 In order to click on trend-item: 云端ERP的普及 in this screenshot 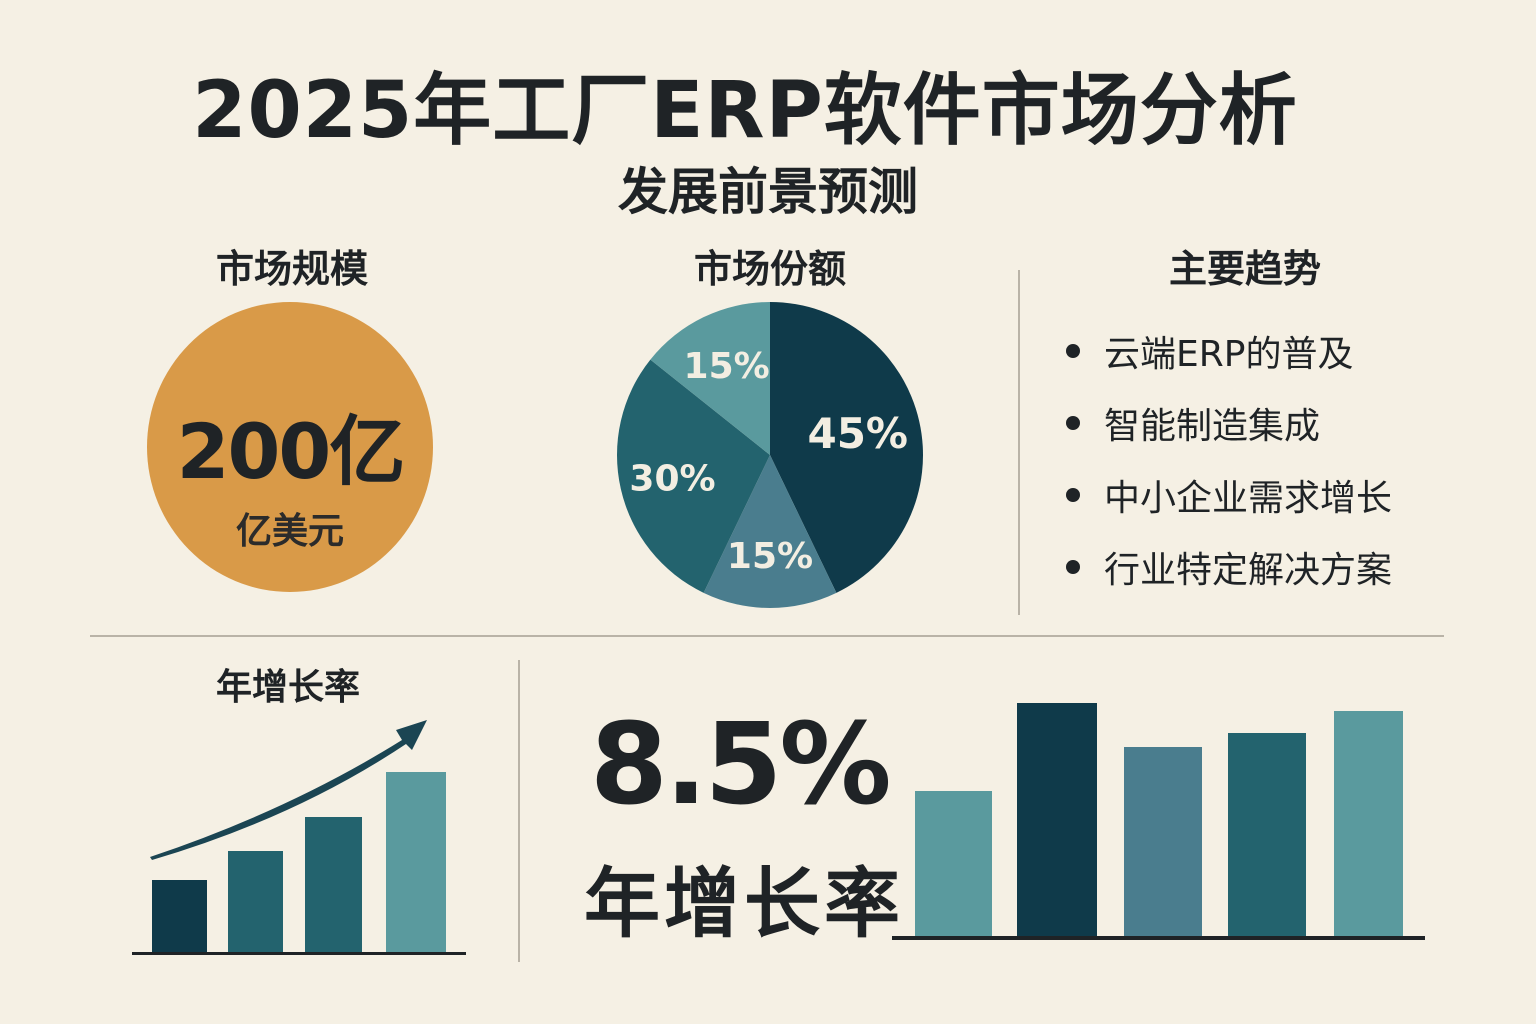, I will do `click(1209, 351)`.